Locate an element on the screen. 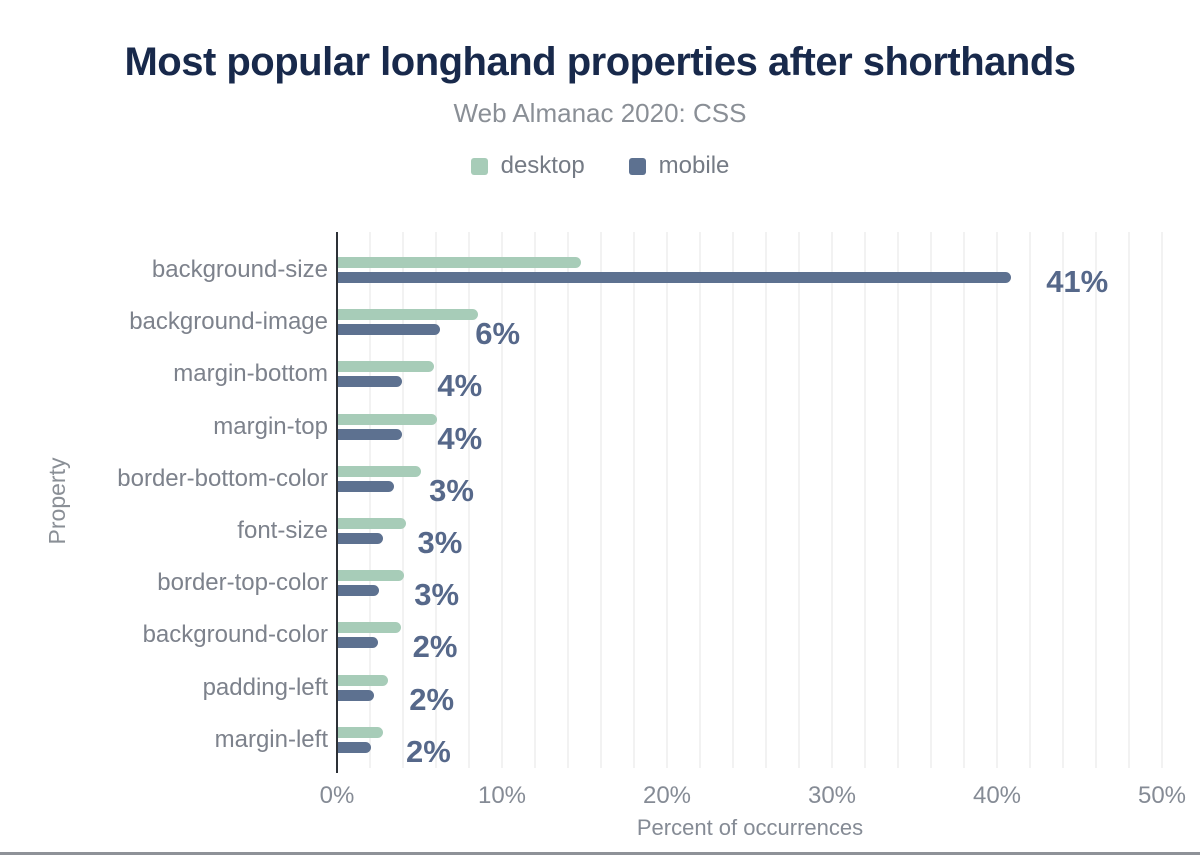 The image size is (1200, 858). category-label: border-top-color is located at coordinates (242, 583).